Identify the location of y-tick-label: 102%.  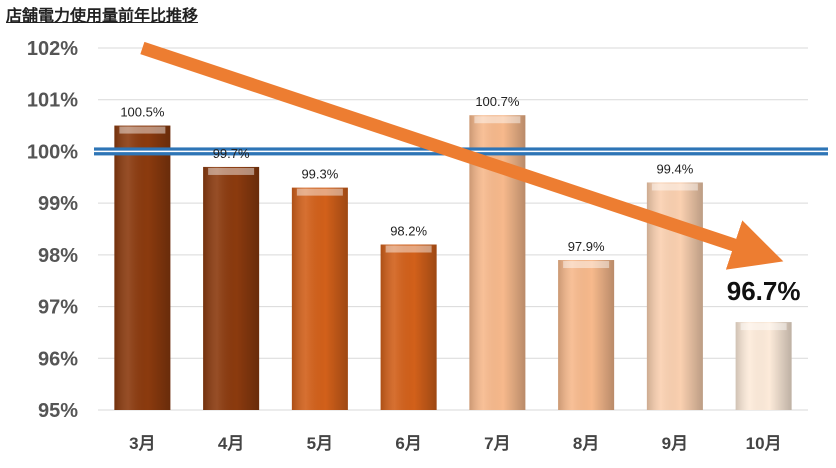
(52, 49).